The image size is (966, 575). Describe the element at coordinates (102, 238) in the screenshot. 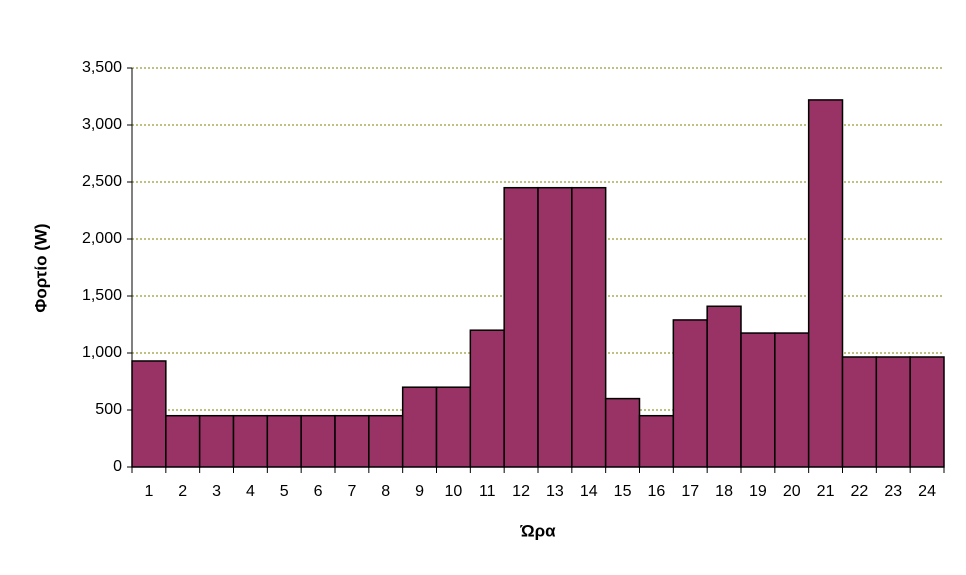

I see `y-tick-label: 2,000` at that location.